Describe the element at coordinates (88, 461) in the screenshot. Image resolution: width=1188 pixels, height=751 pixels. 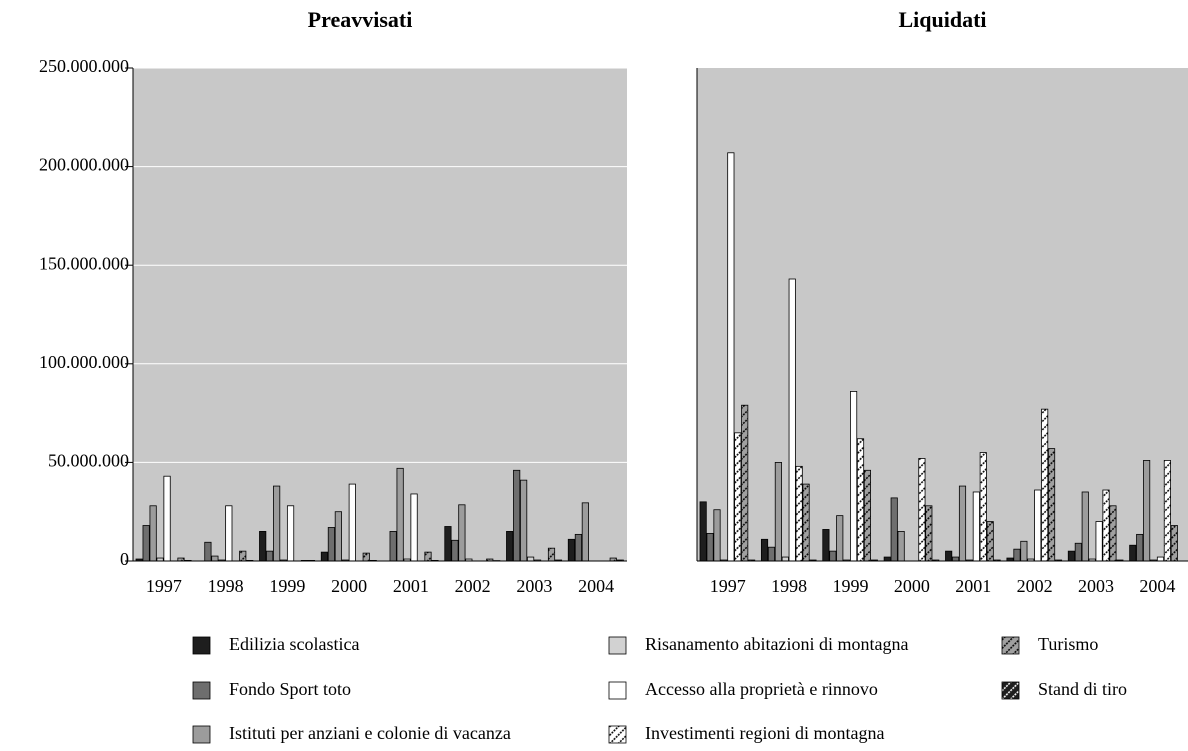
I see `y-tick-label: 50.000.000` at that location.